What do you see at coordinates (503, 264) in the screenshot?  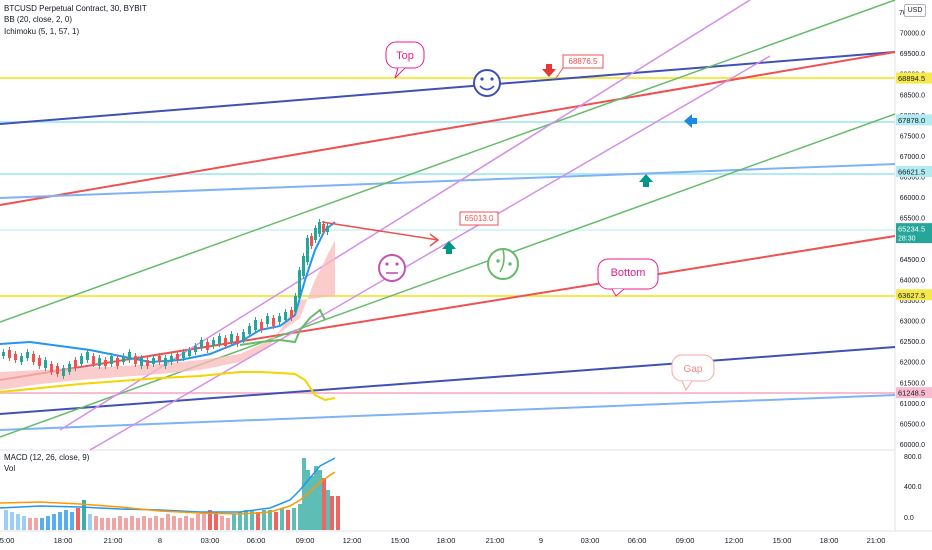 I see `confused-face-icon` at bounding box center [503, 264].